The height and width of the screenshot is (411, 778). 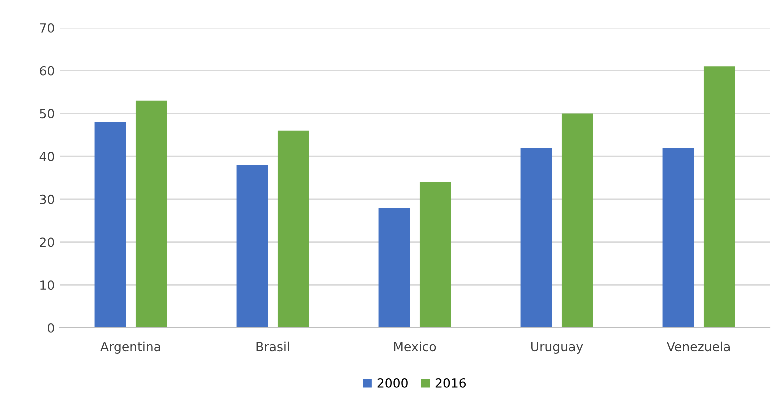 I want to click on y-tick-label: 20, so click(x=47, y=243).